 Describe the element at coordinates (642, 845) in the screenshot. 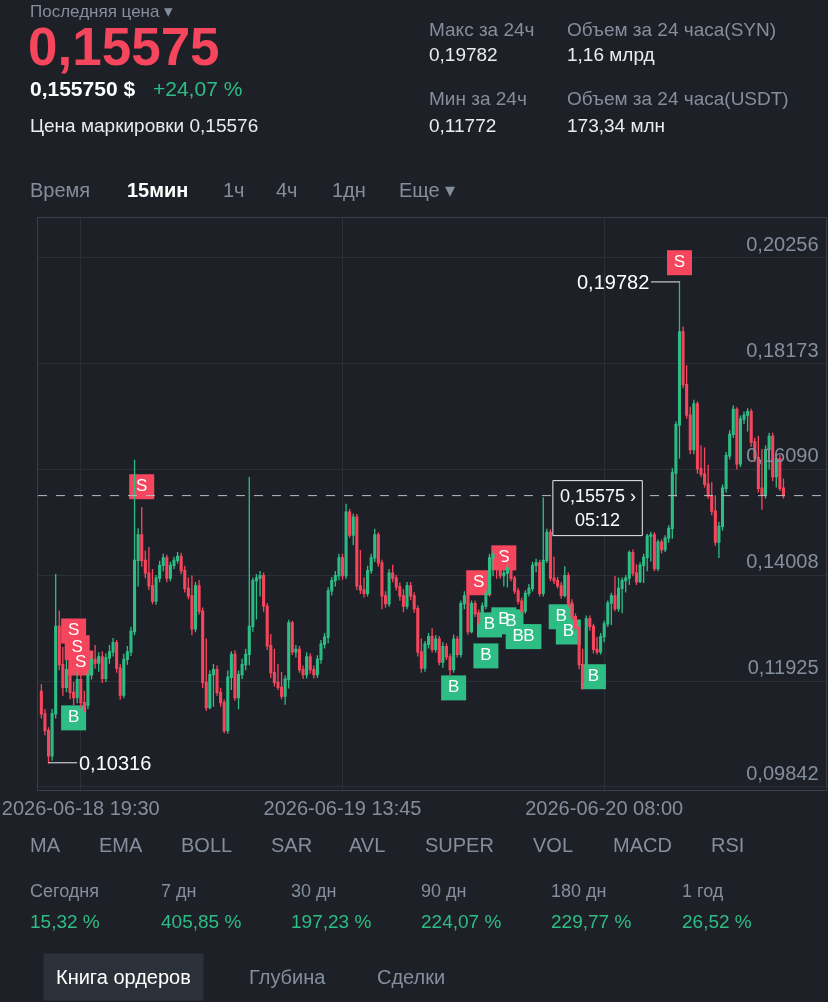

I see `text: MACD` at that location.